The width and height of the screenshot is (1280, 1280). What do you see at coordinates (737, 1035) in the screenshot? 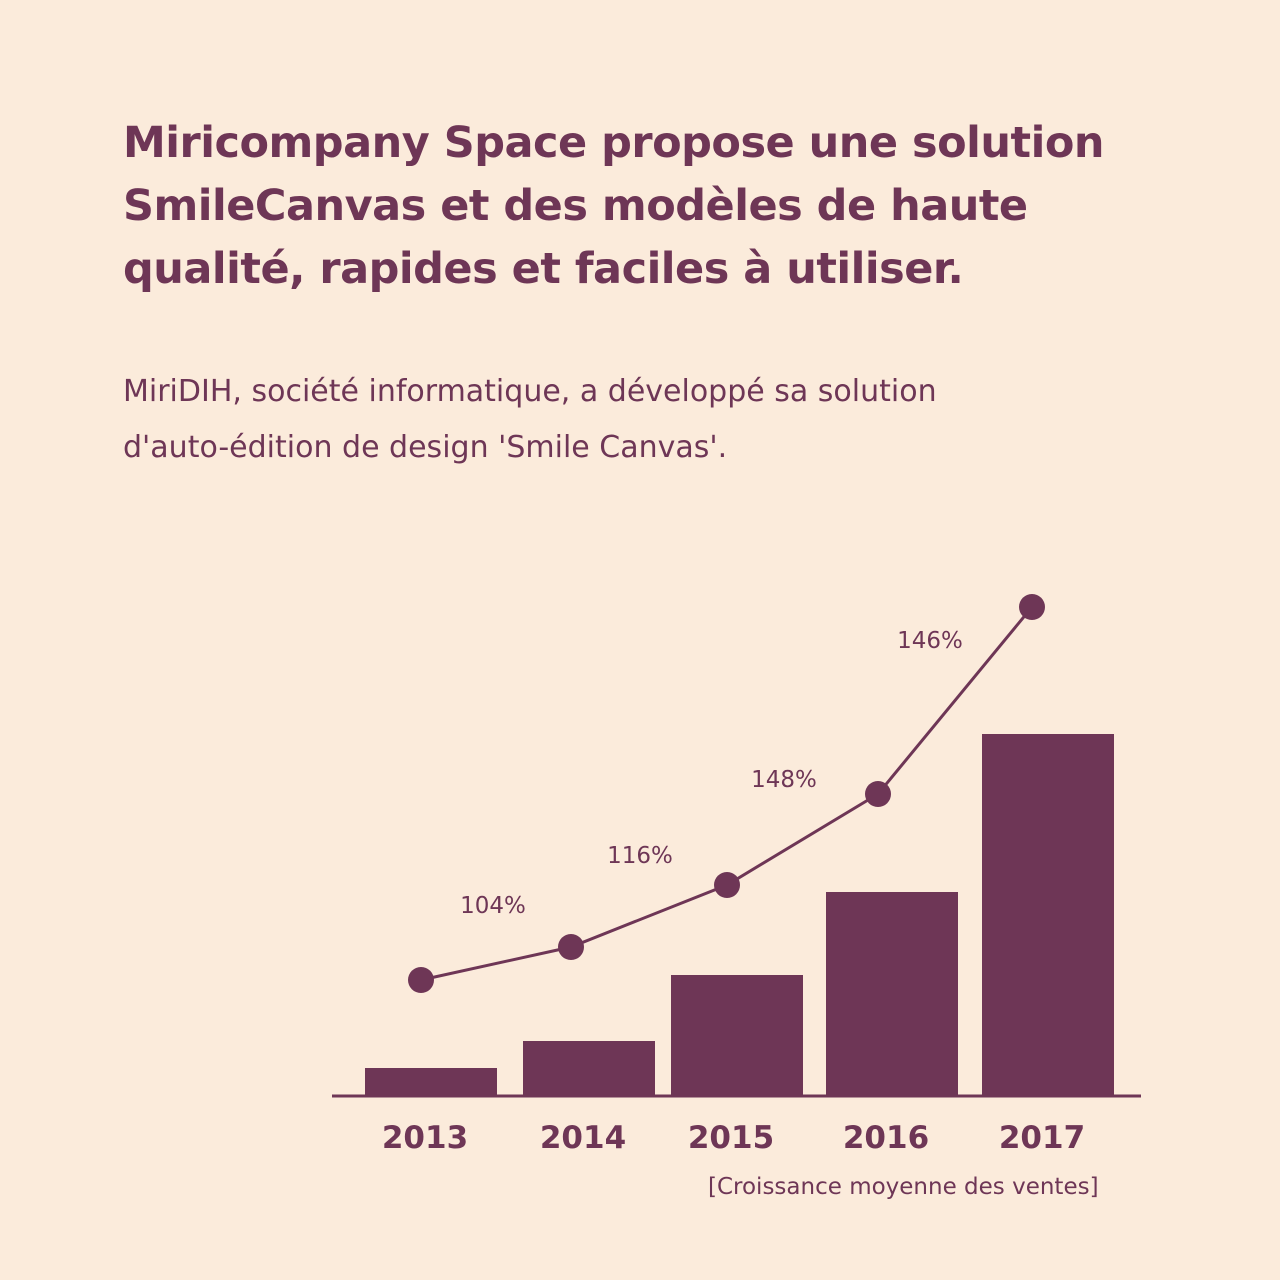
I see `bar-2015` at bounding box center [737, 1035].